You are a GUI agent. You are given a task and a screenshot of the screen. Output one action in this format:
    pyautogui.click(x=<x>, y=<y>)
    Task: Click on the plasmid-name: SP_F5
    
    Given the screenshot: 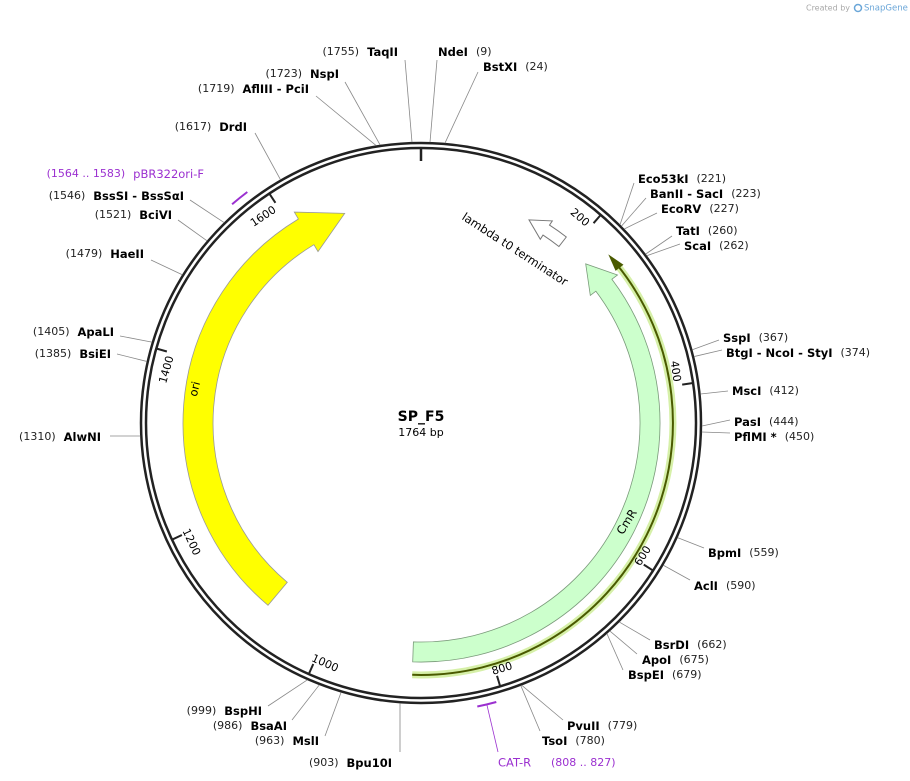 What is the action you would take?
    pyautogui.click(x=421, y=417)
    